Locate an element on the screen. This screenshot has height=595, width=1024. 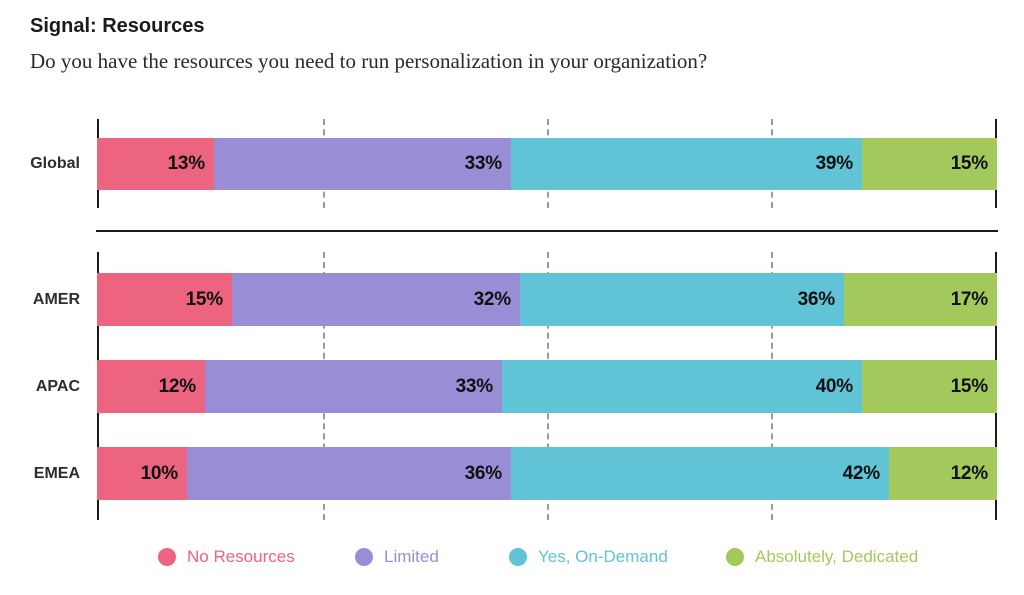
legend-item-absolutely-dedicated: Absolutely, Dedicated is located at coordinates (822, 557).